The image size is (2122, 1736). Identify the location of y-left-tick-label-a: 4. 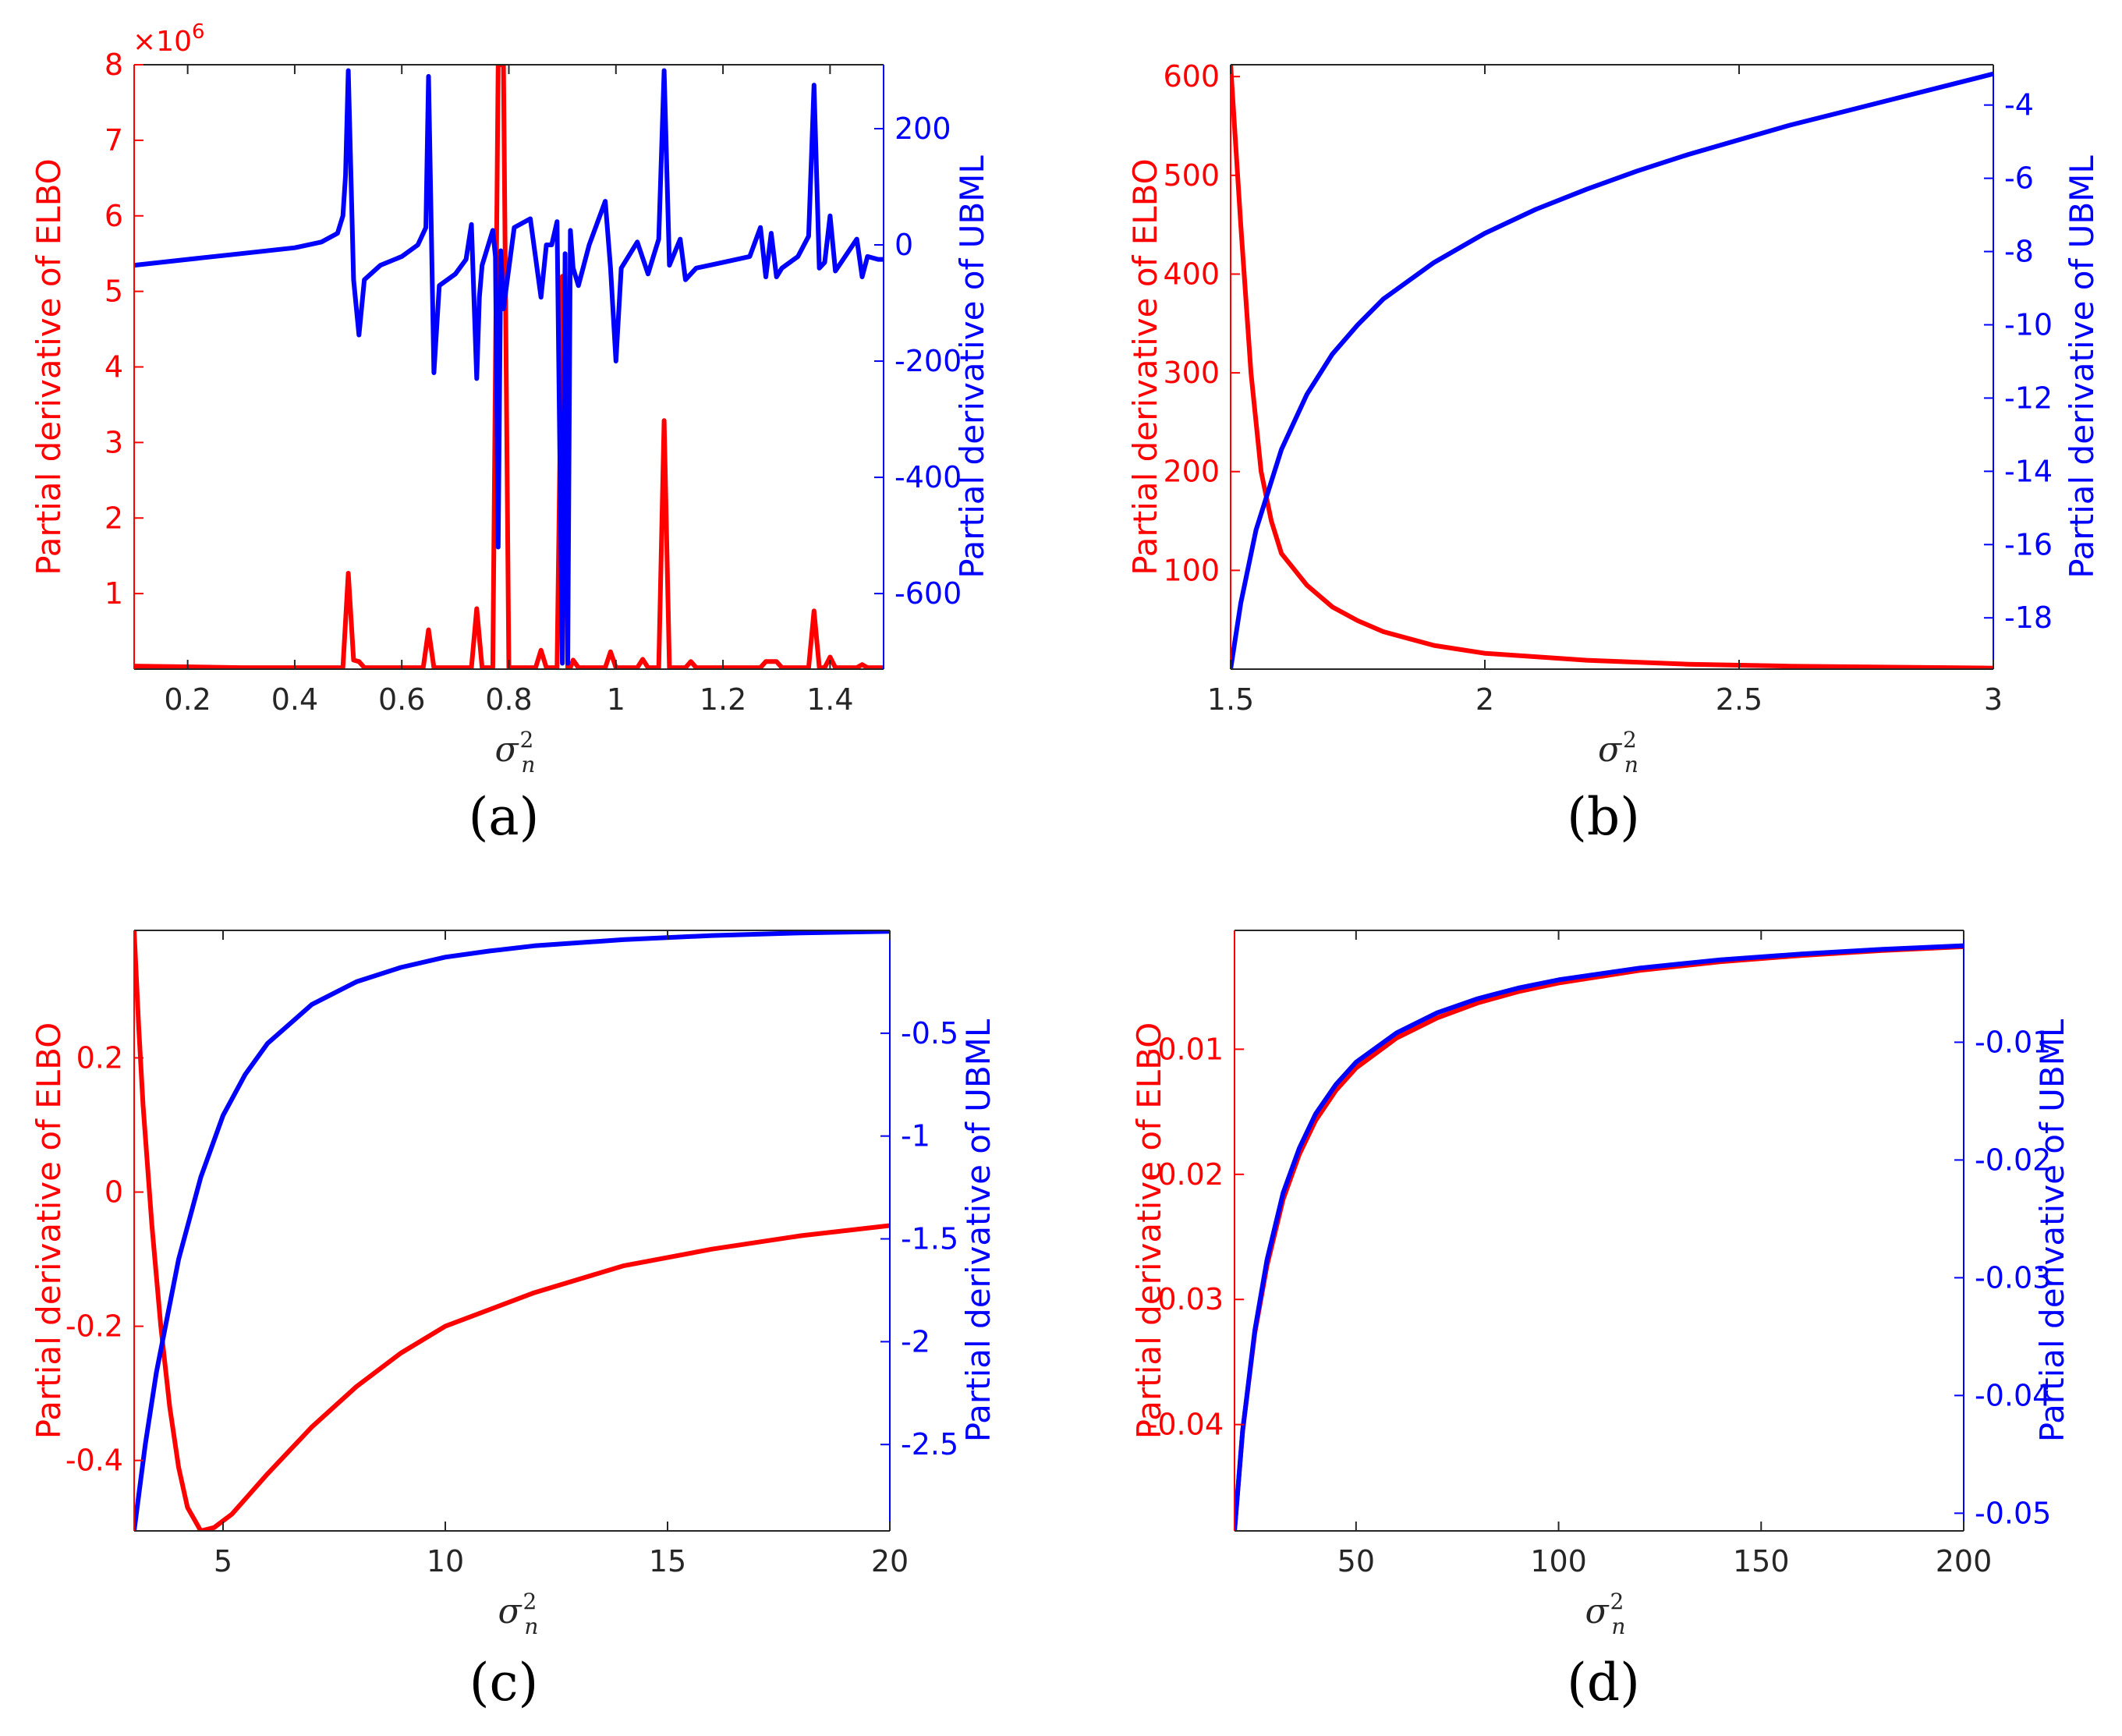
(114, 367).